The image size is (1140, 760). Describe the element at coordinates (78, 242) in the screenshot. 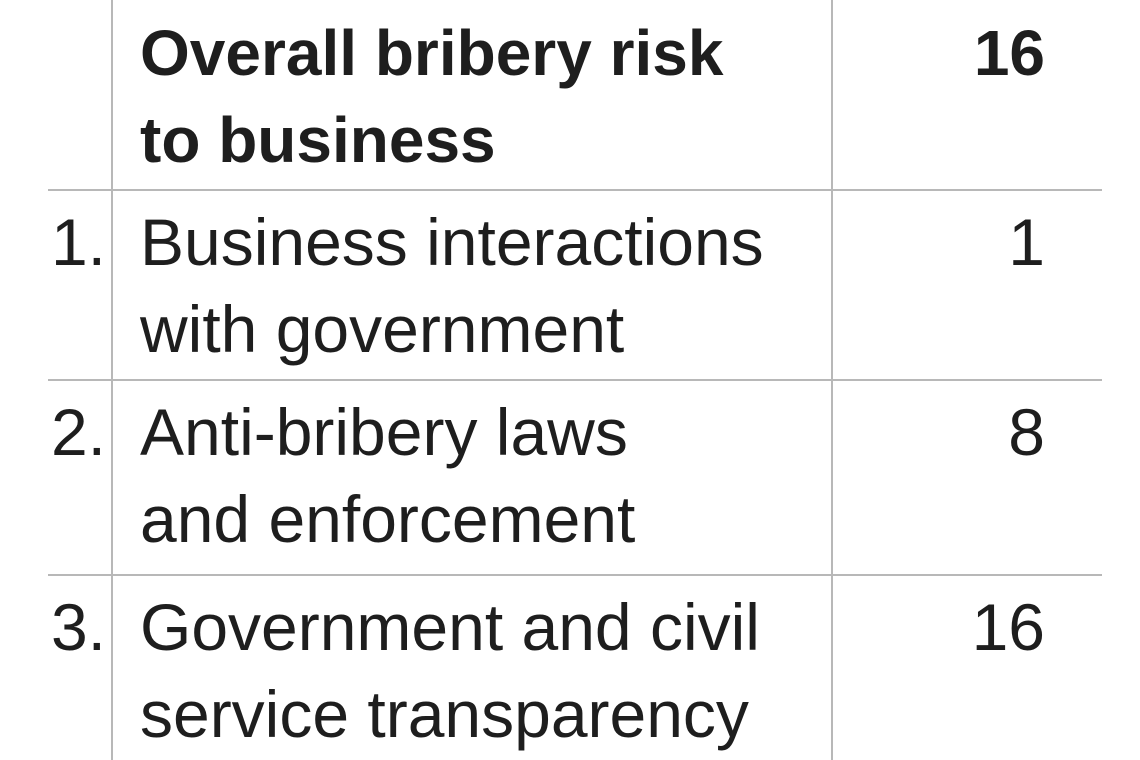

I see `row-number: 1.` at that location.